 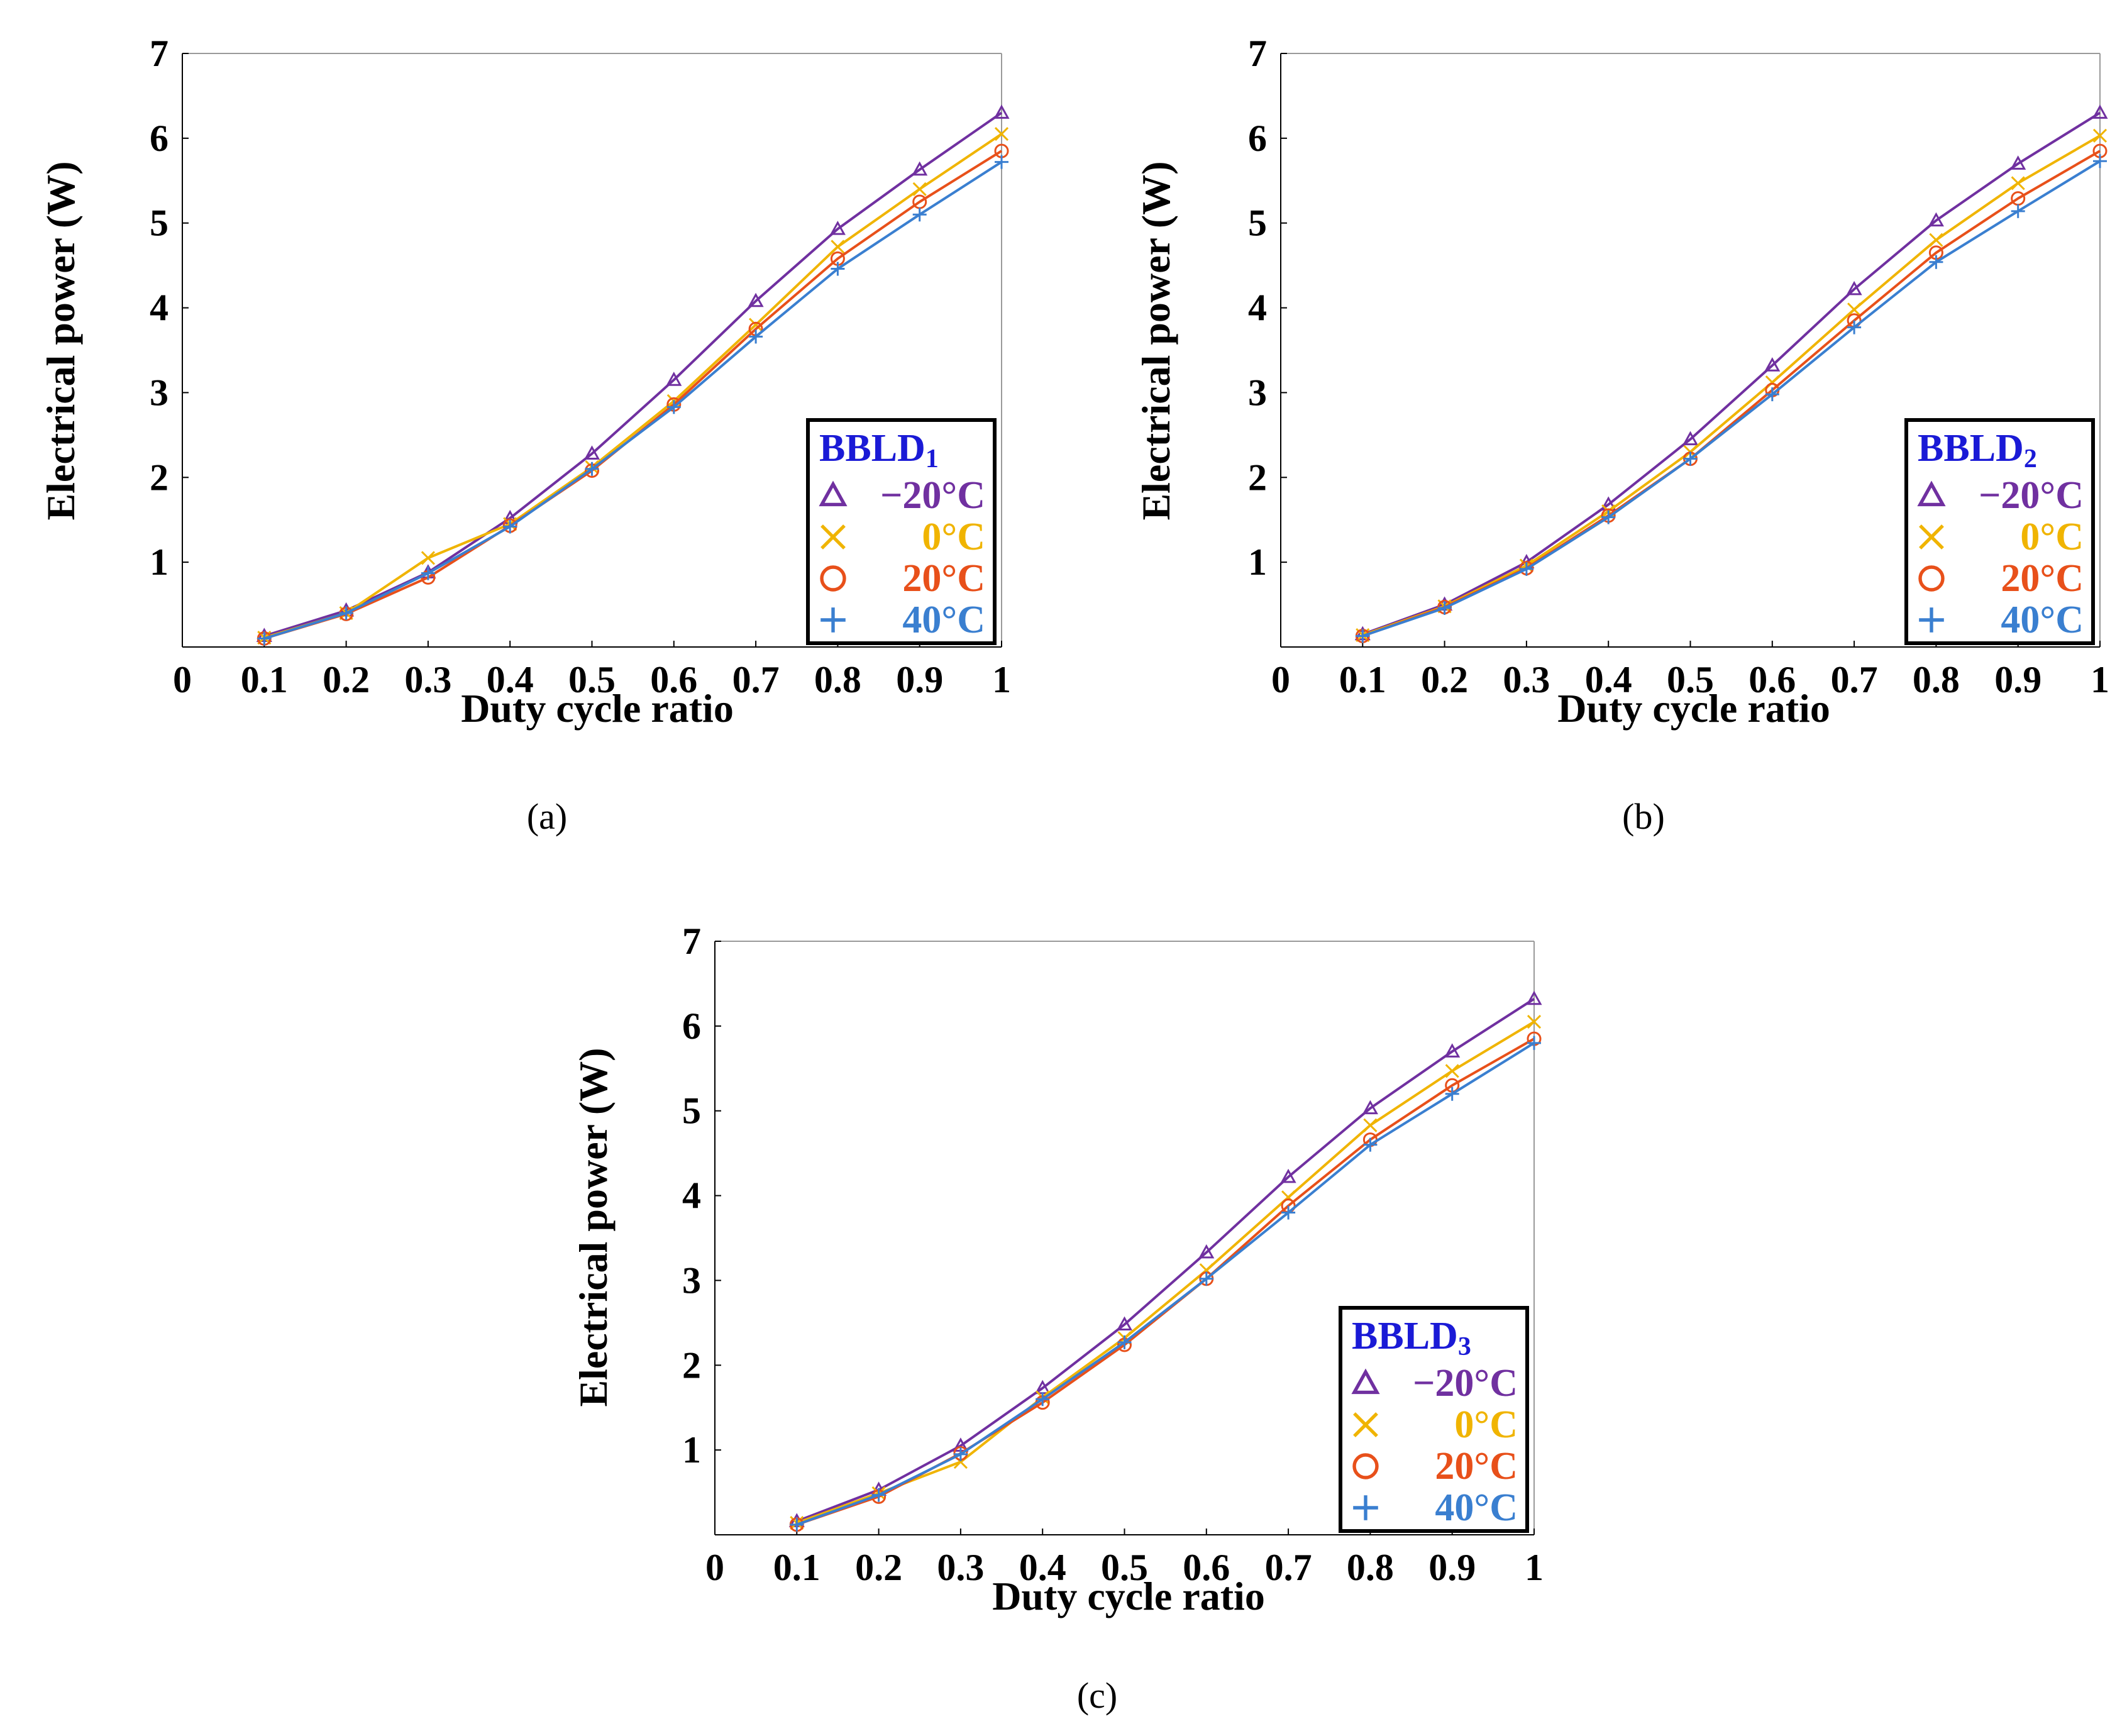 What do you see at coordinates (1257, 138) in the screenshot?
I see `panel-b-y-tick-label: 6` at bounding box center [1257, 138].